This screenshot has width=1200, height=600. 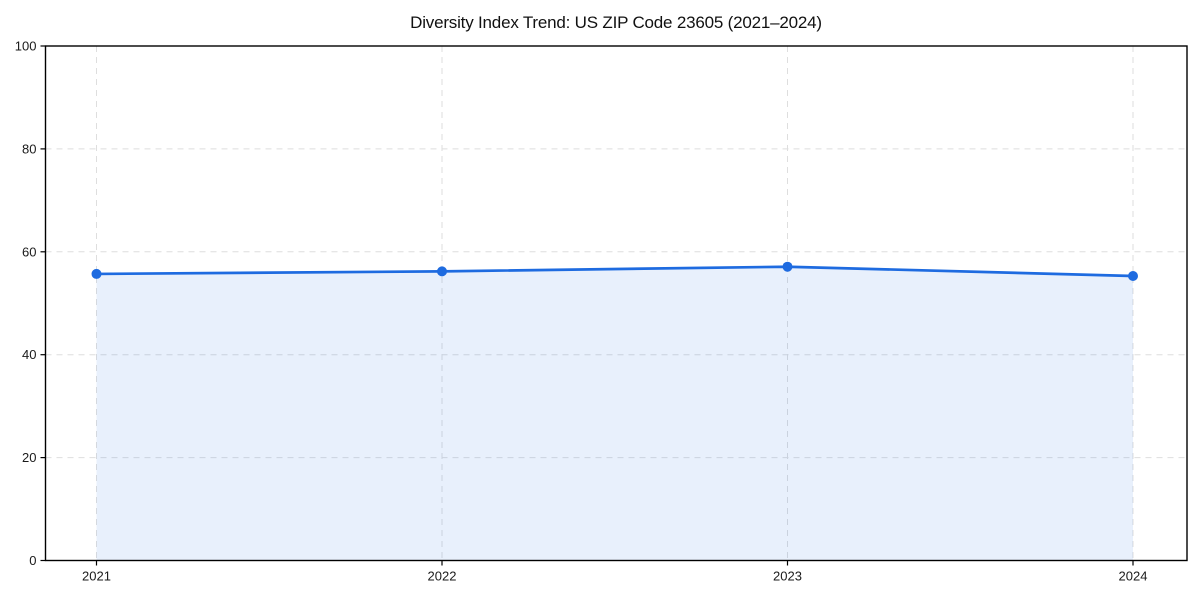 What do you see at coordinates (29, 148) in the screenshot?
I see `y-tick-label: 80` at bounding box center [29, 148].